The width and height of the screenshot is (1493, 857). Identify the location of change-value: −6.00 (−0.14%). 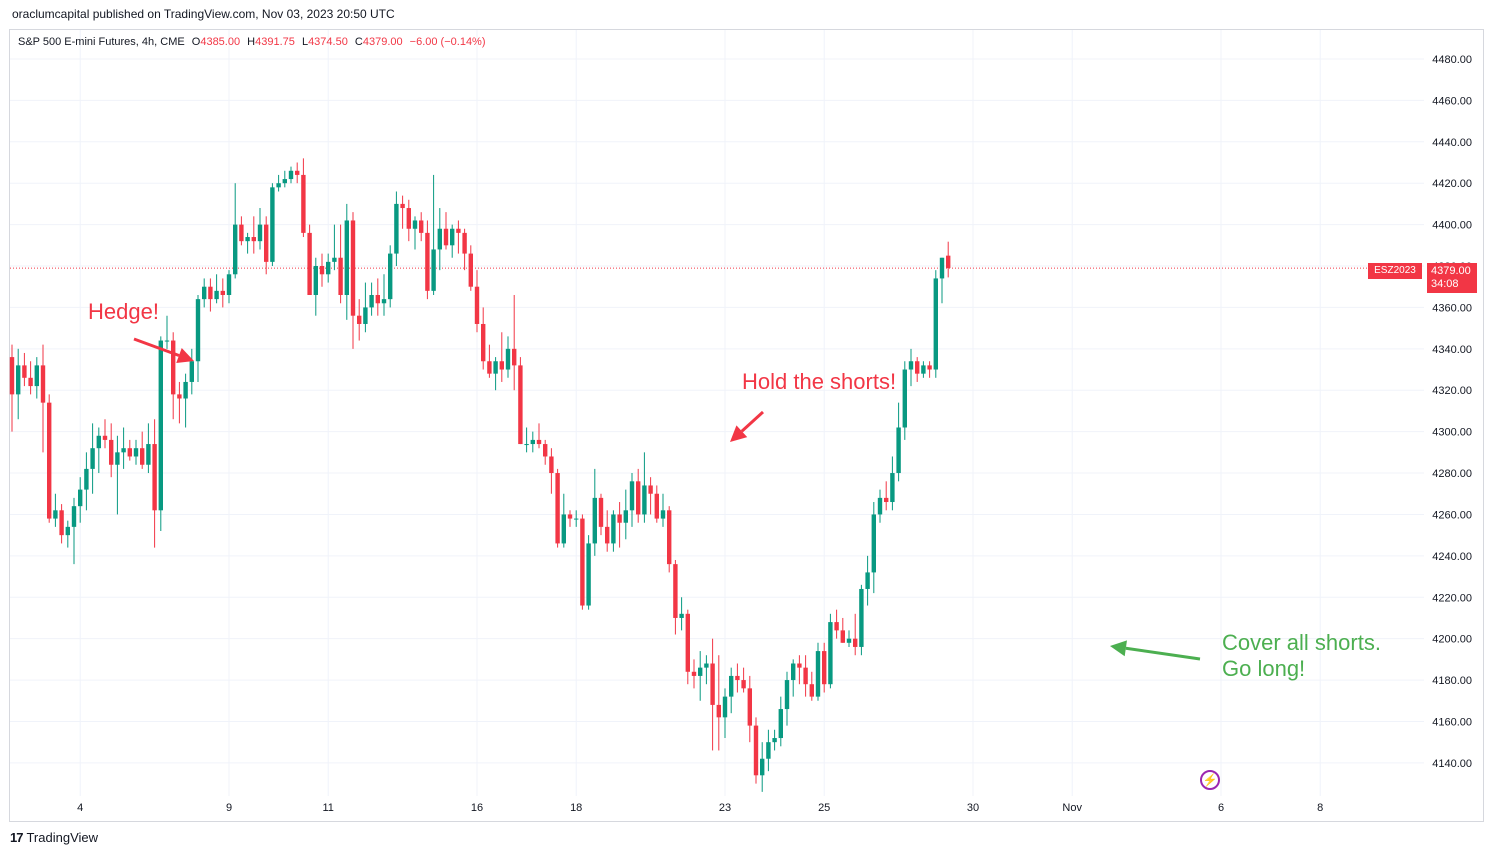
(447, 42).